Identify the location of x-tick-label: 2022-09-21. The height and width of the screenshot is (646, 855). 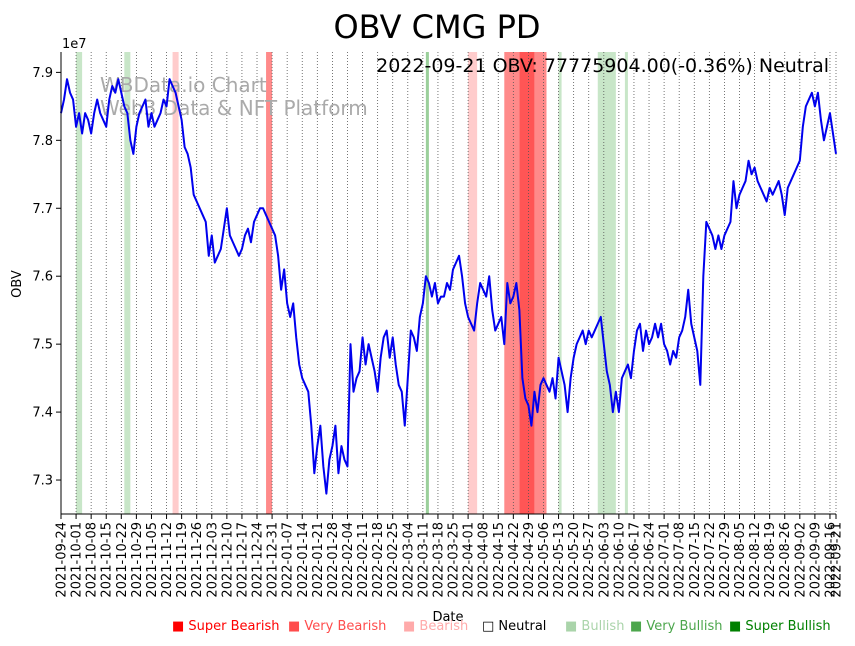
(837, 560).